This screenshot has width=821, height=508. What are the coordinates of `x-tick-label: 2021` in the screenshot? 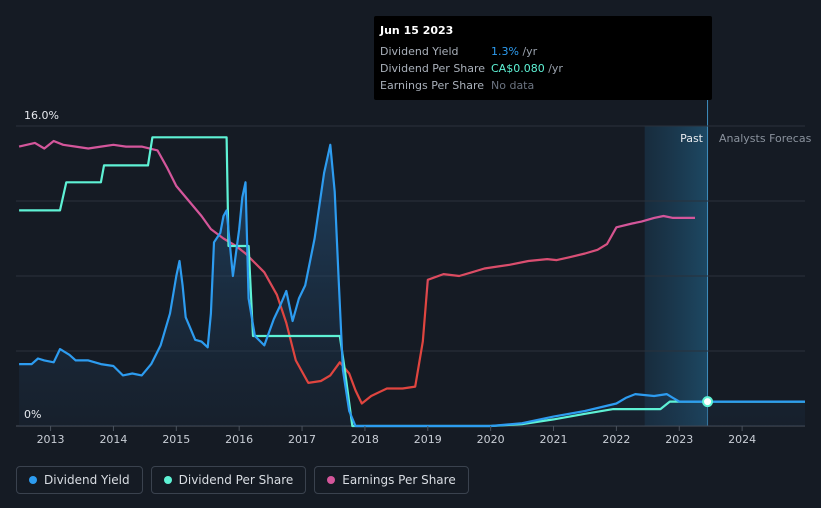 It's located at (554, 439).